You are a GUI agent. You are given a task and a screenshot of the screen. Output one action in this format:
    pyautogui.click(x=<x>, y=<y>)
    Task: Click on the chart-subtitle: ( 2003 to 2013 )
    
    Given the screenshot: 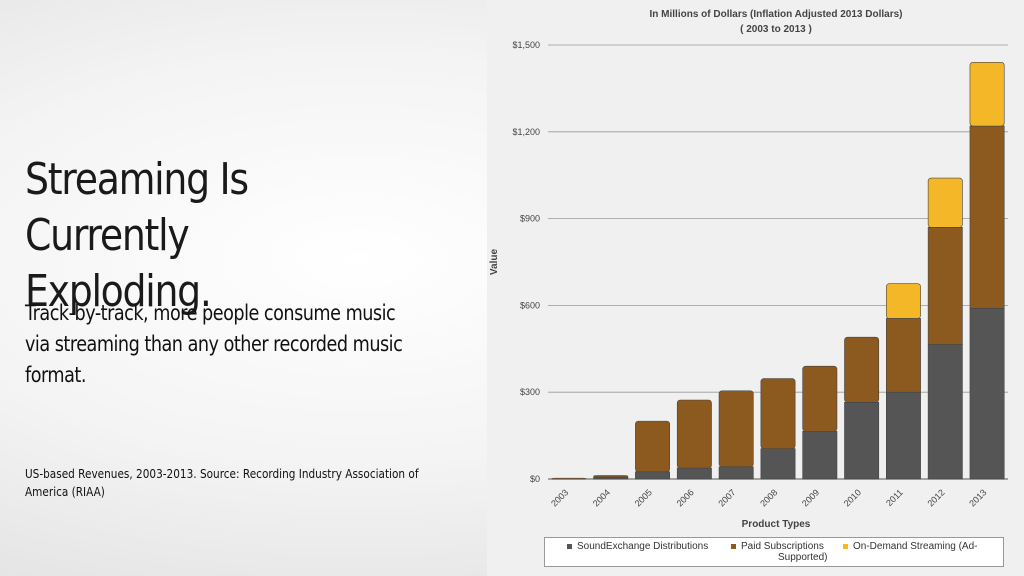 What is the action you would take?
    pyautogui.click(x=776, y=29)
    